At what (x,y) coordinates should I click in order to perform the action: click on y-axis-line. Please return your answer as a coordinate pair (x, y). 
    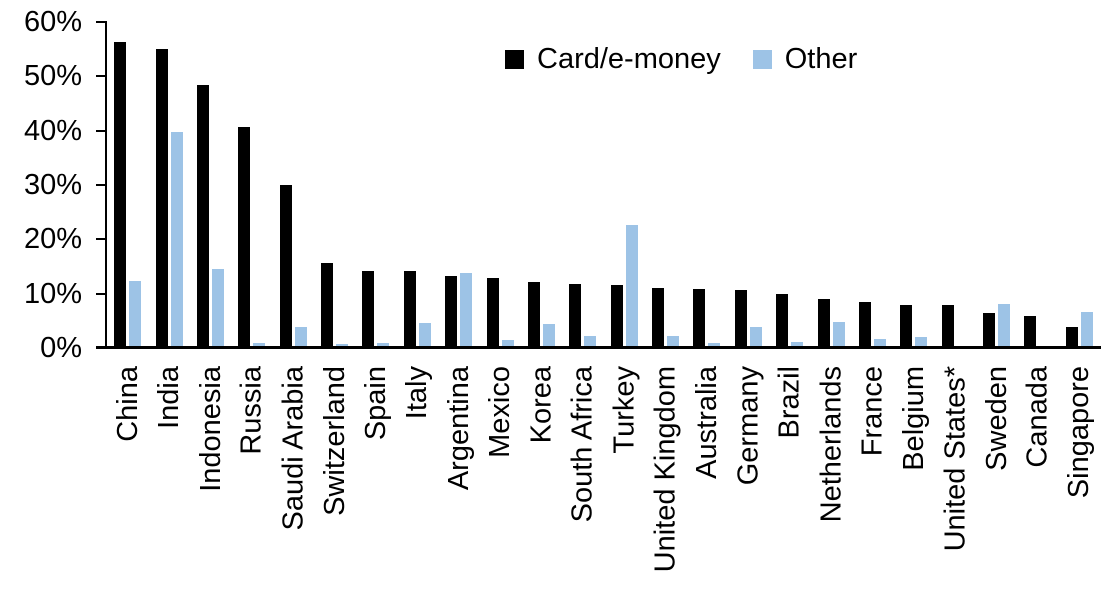
    Looking at the image, I should click on (106, 185).